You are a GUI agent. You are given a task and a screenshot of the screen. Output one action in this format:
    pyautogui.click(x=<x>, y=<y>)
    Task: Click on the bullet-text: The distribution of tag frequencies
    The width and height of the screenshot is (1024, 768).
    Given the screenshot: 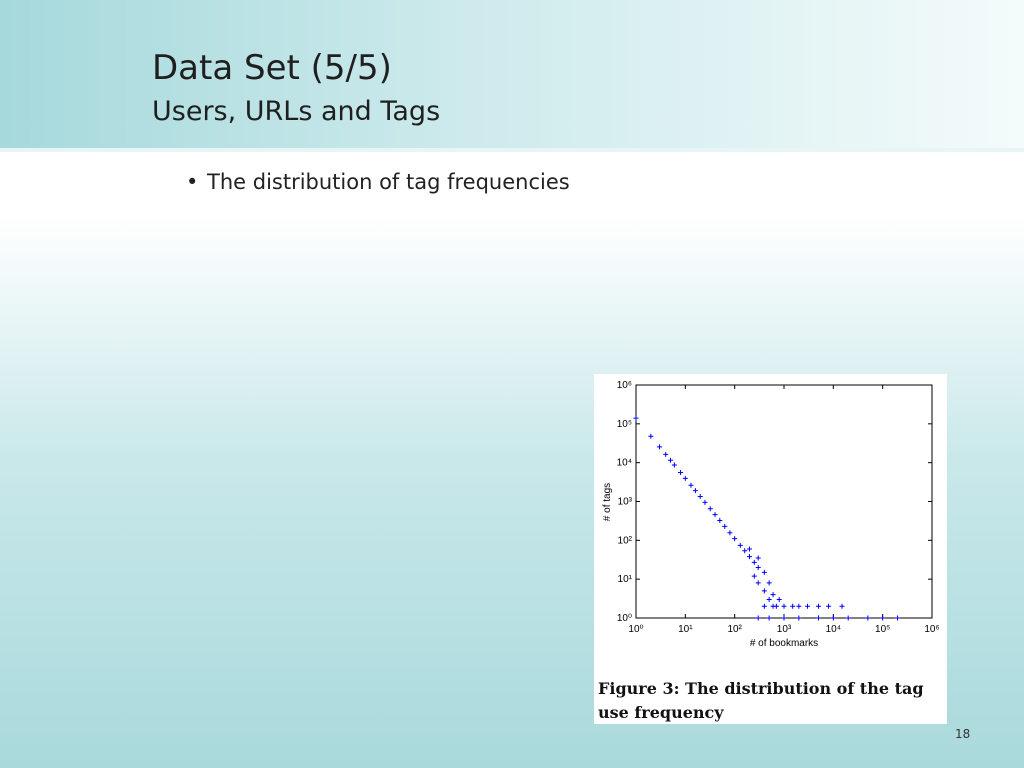 What is the action you would take?
    pyautogui.click(x=388, y=182)
    